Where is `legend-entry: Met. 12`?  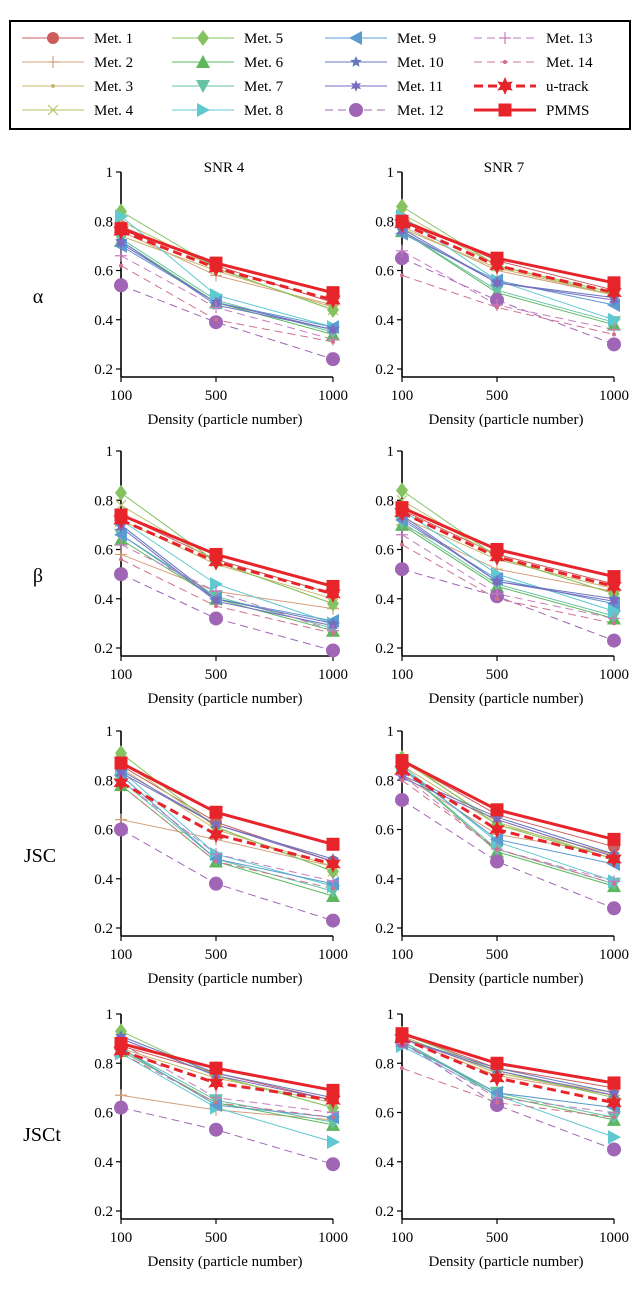
legend-entry: Met. 12 is located at coordinates (384, 111).